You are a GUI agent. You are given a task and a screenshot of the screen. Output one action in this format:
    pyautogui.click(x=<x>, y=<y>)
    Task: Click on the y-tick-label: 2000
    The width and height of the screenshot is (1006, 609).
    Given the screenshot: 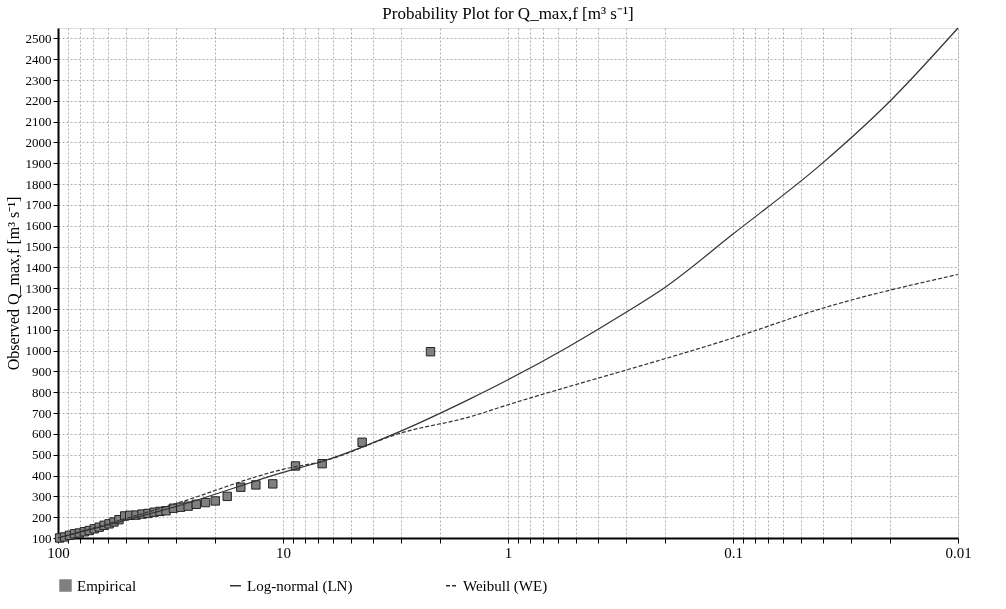 What is the action you would take?
    pyautogui.click(x=38, y=142)
    